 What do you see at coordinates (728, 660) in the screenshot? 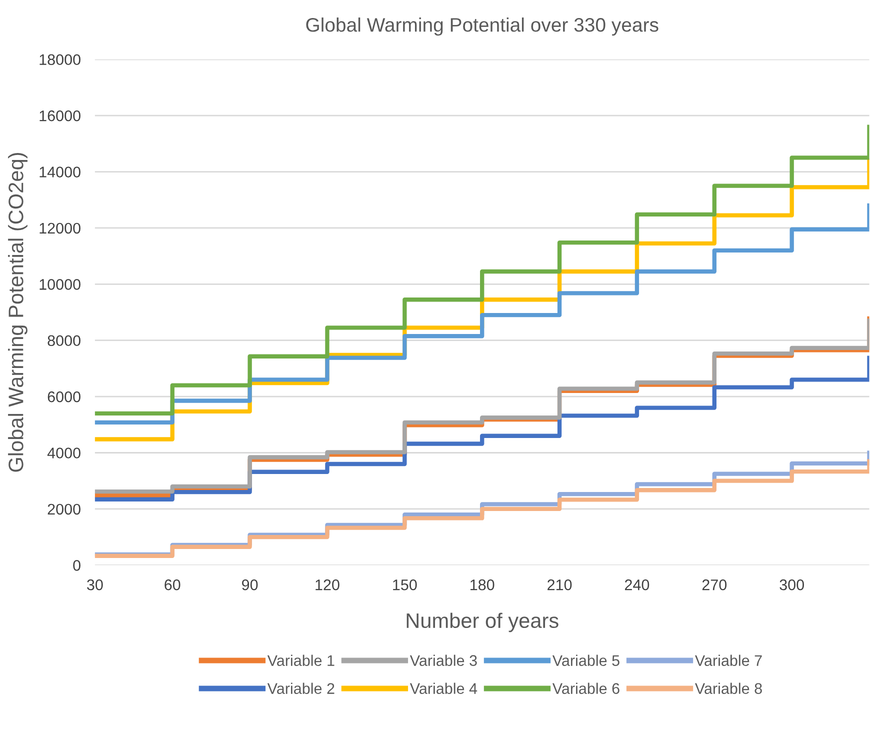
I see `legend-label: Variable 7` at bounding box center [728, 660].